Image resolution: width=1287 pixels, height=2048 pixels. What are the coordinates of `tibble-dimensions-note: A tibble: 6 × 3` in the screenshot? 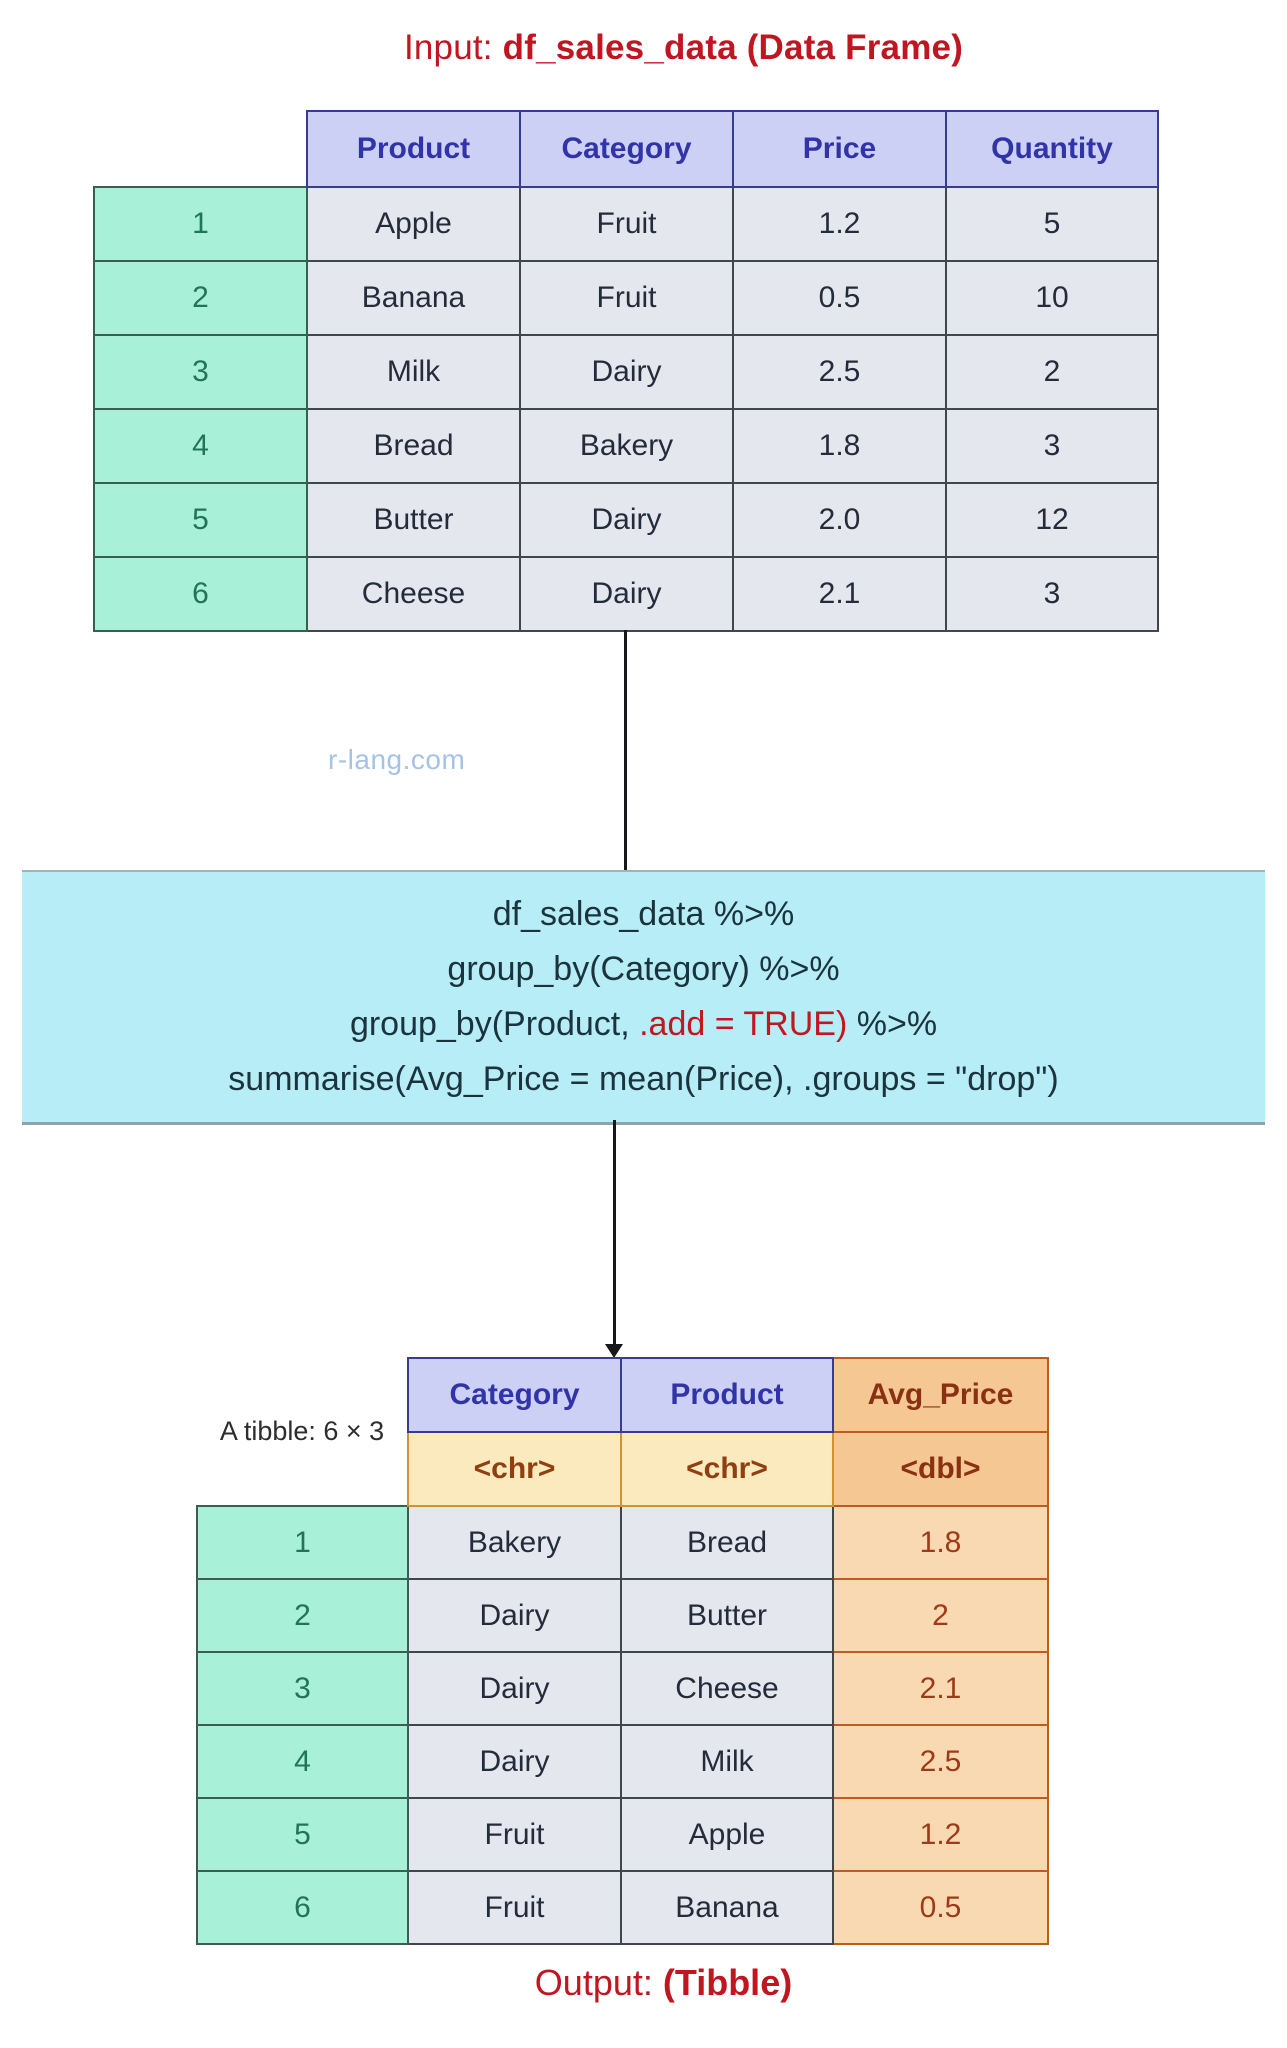 It's located at (302, 1431).